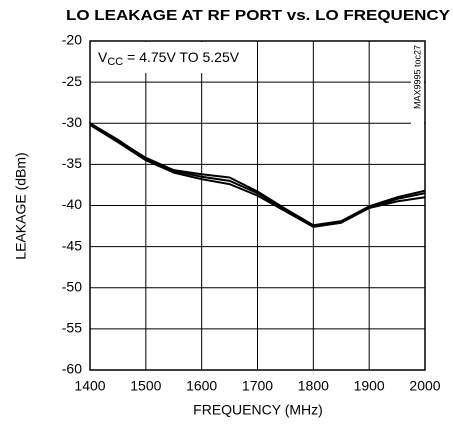  I want to click on x-tick-label: 1400, so click(89, 386).